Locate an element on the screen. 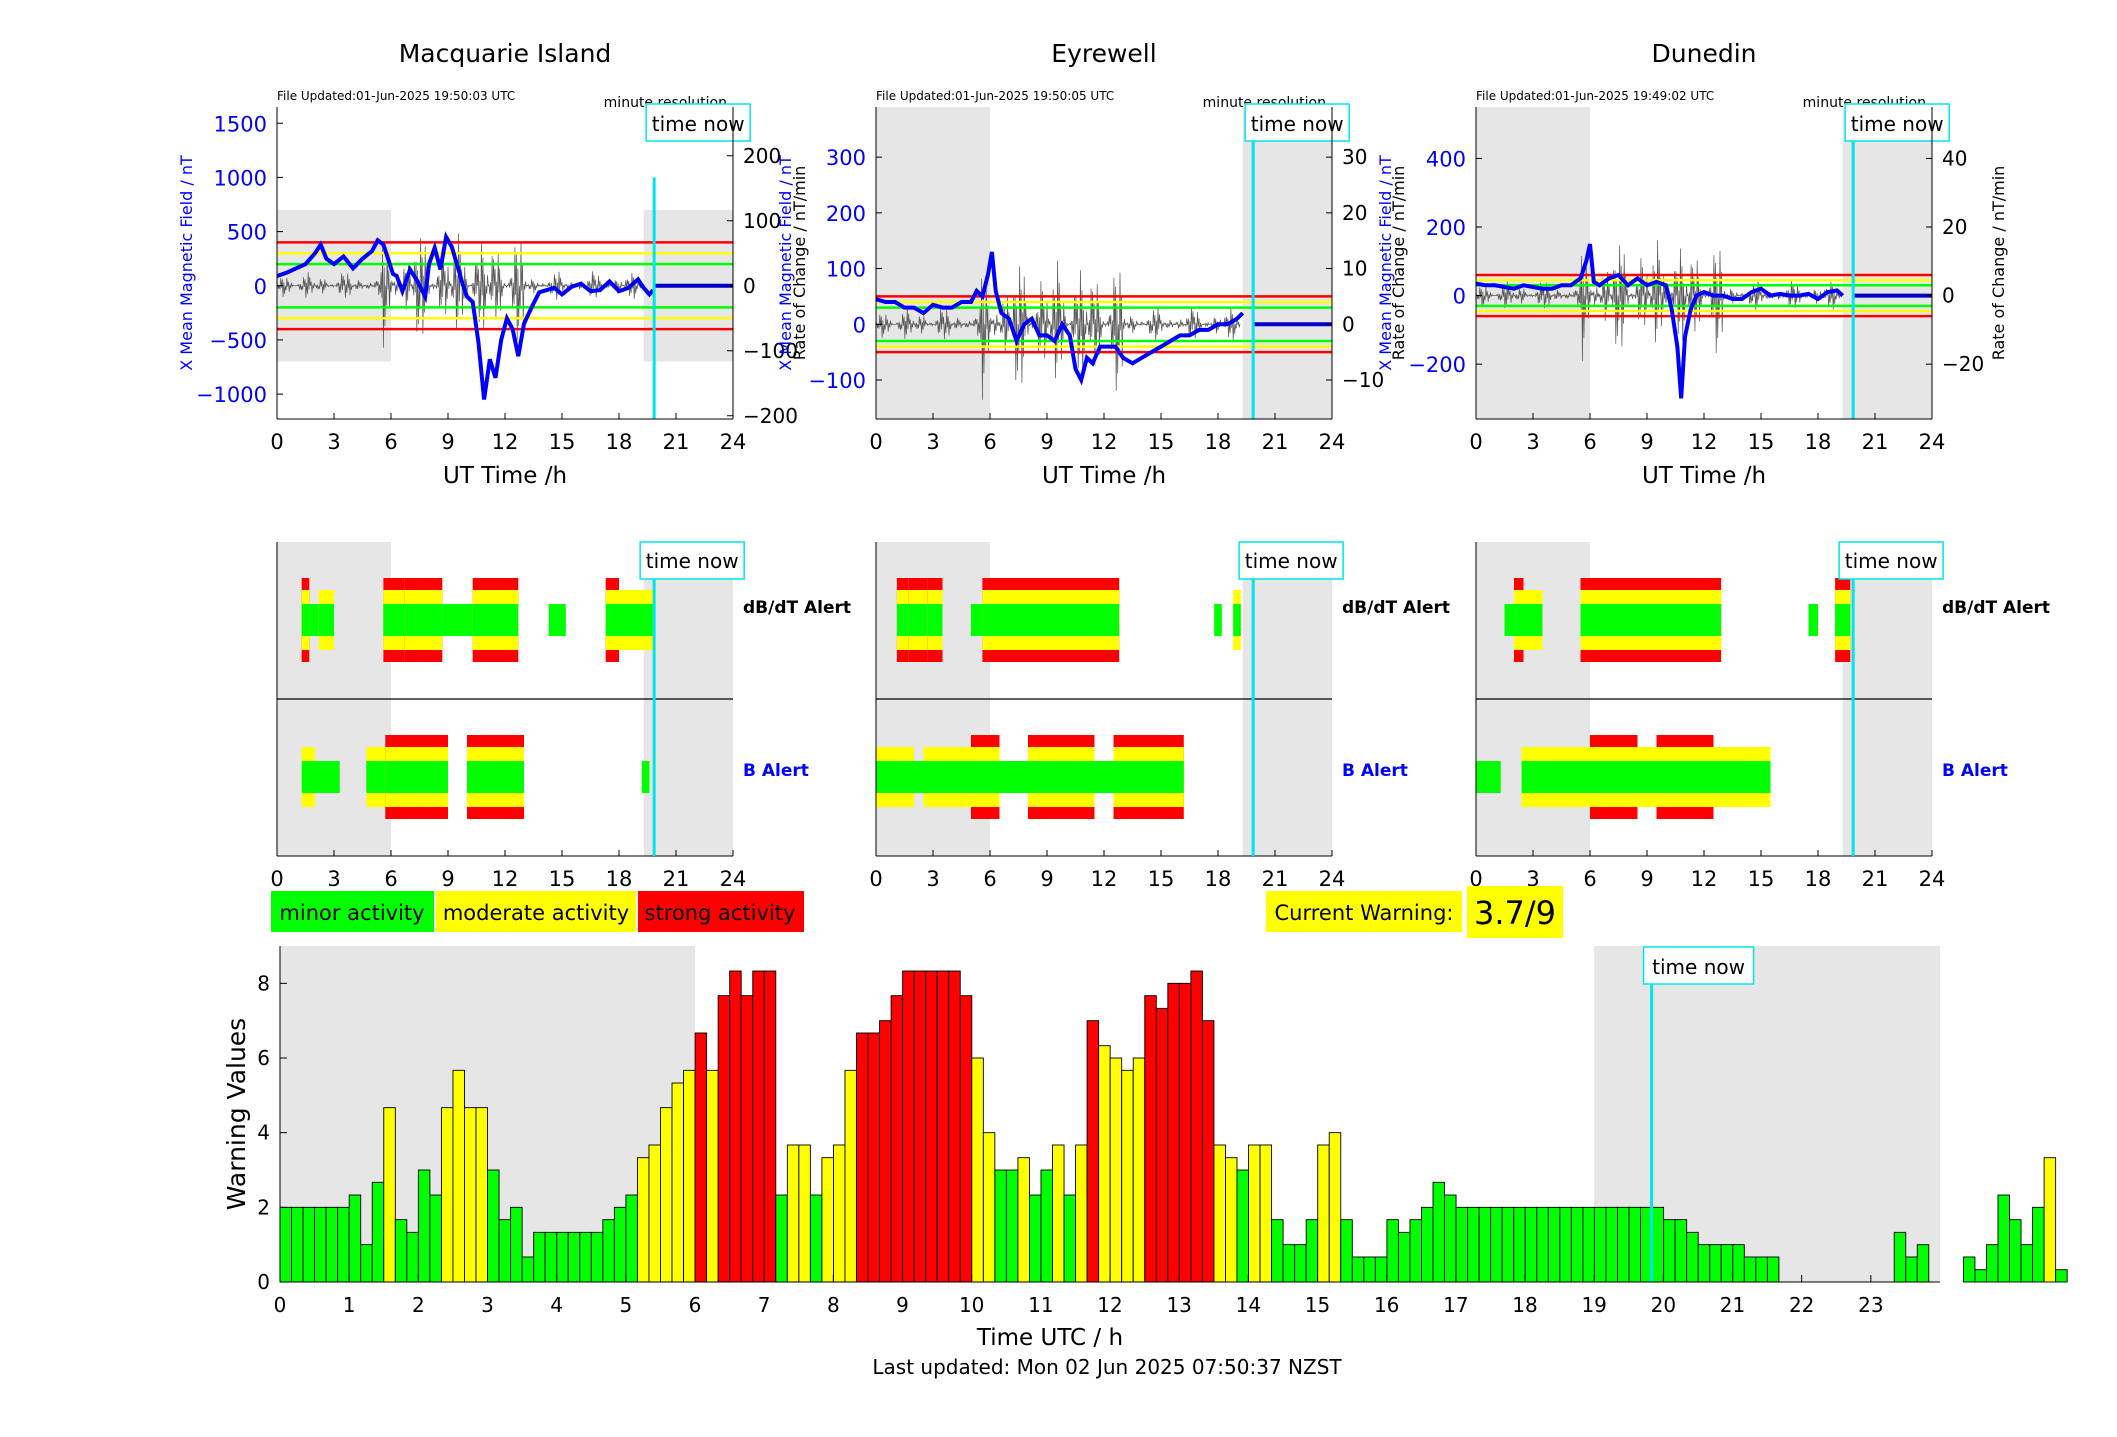 The image size is (2117, 1437). station-title: Eyrewell is located at coordinates (1103, 53).